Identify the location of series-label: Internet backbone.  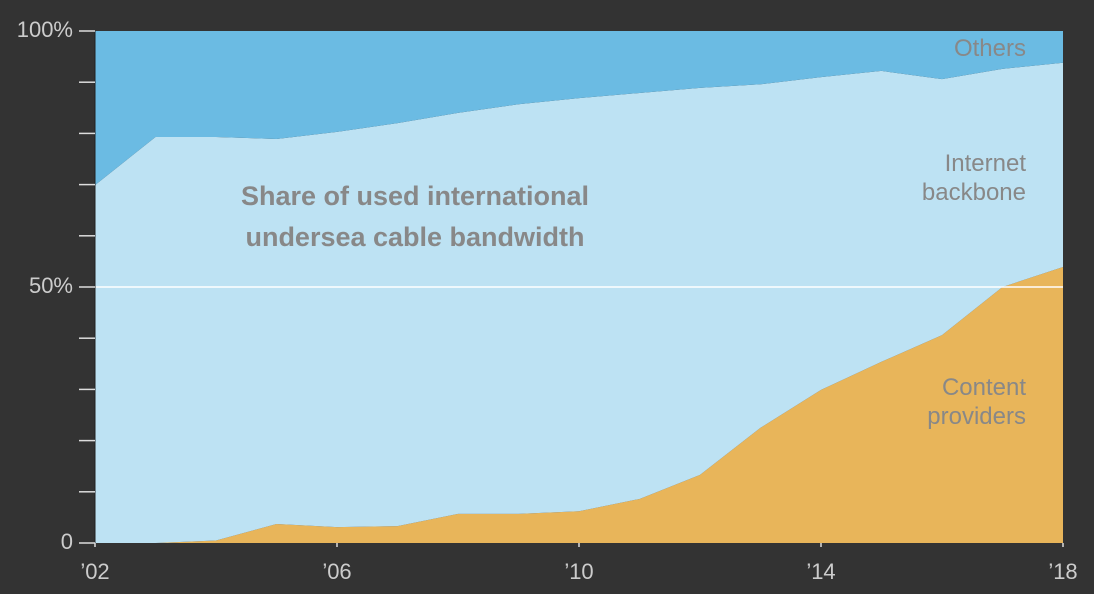
(973, 178).